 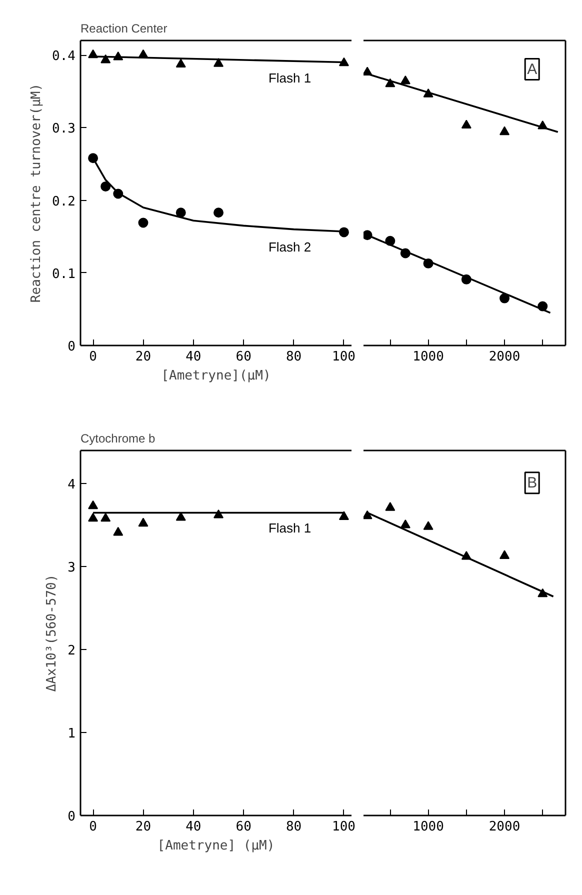 What do you see at coordinates (64, 202) in the screenshot?
I see `y-tick-label: 0.2` at bounding box center [64, 202].